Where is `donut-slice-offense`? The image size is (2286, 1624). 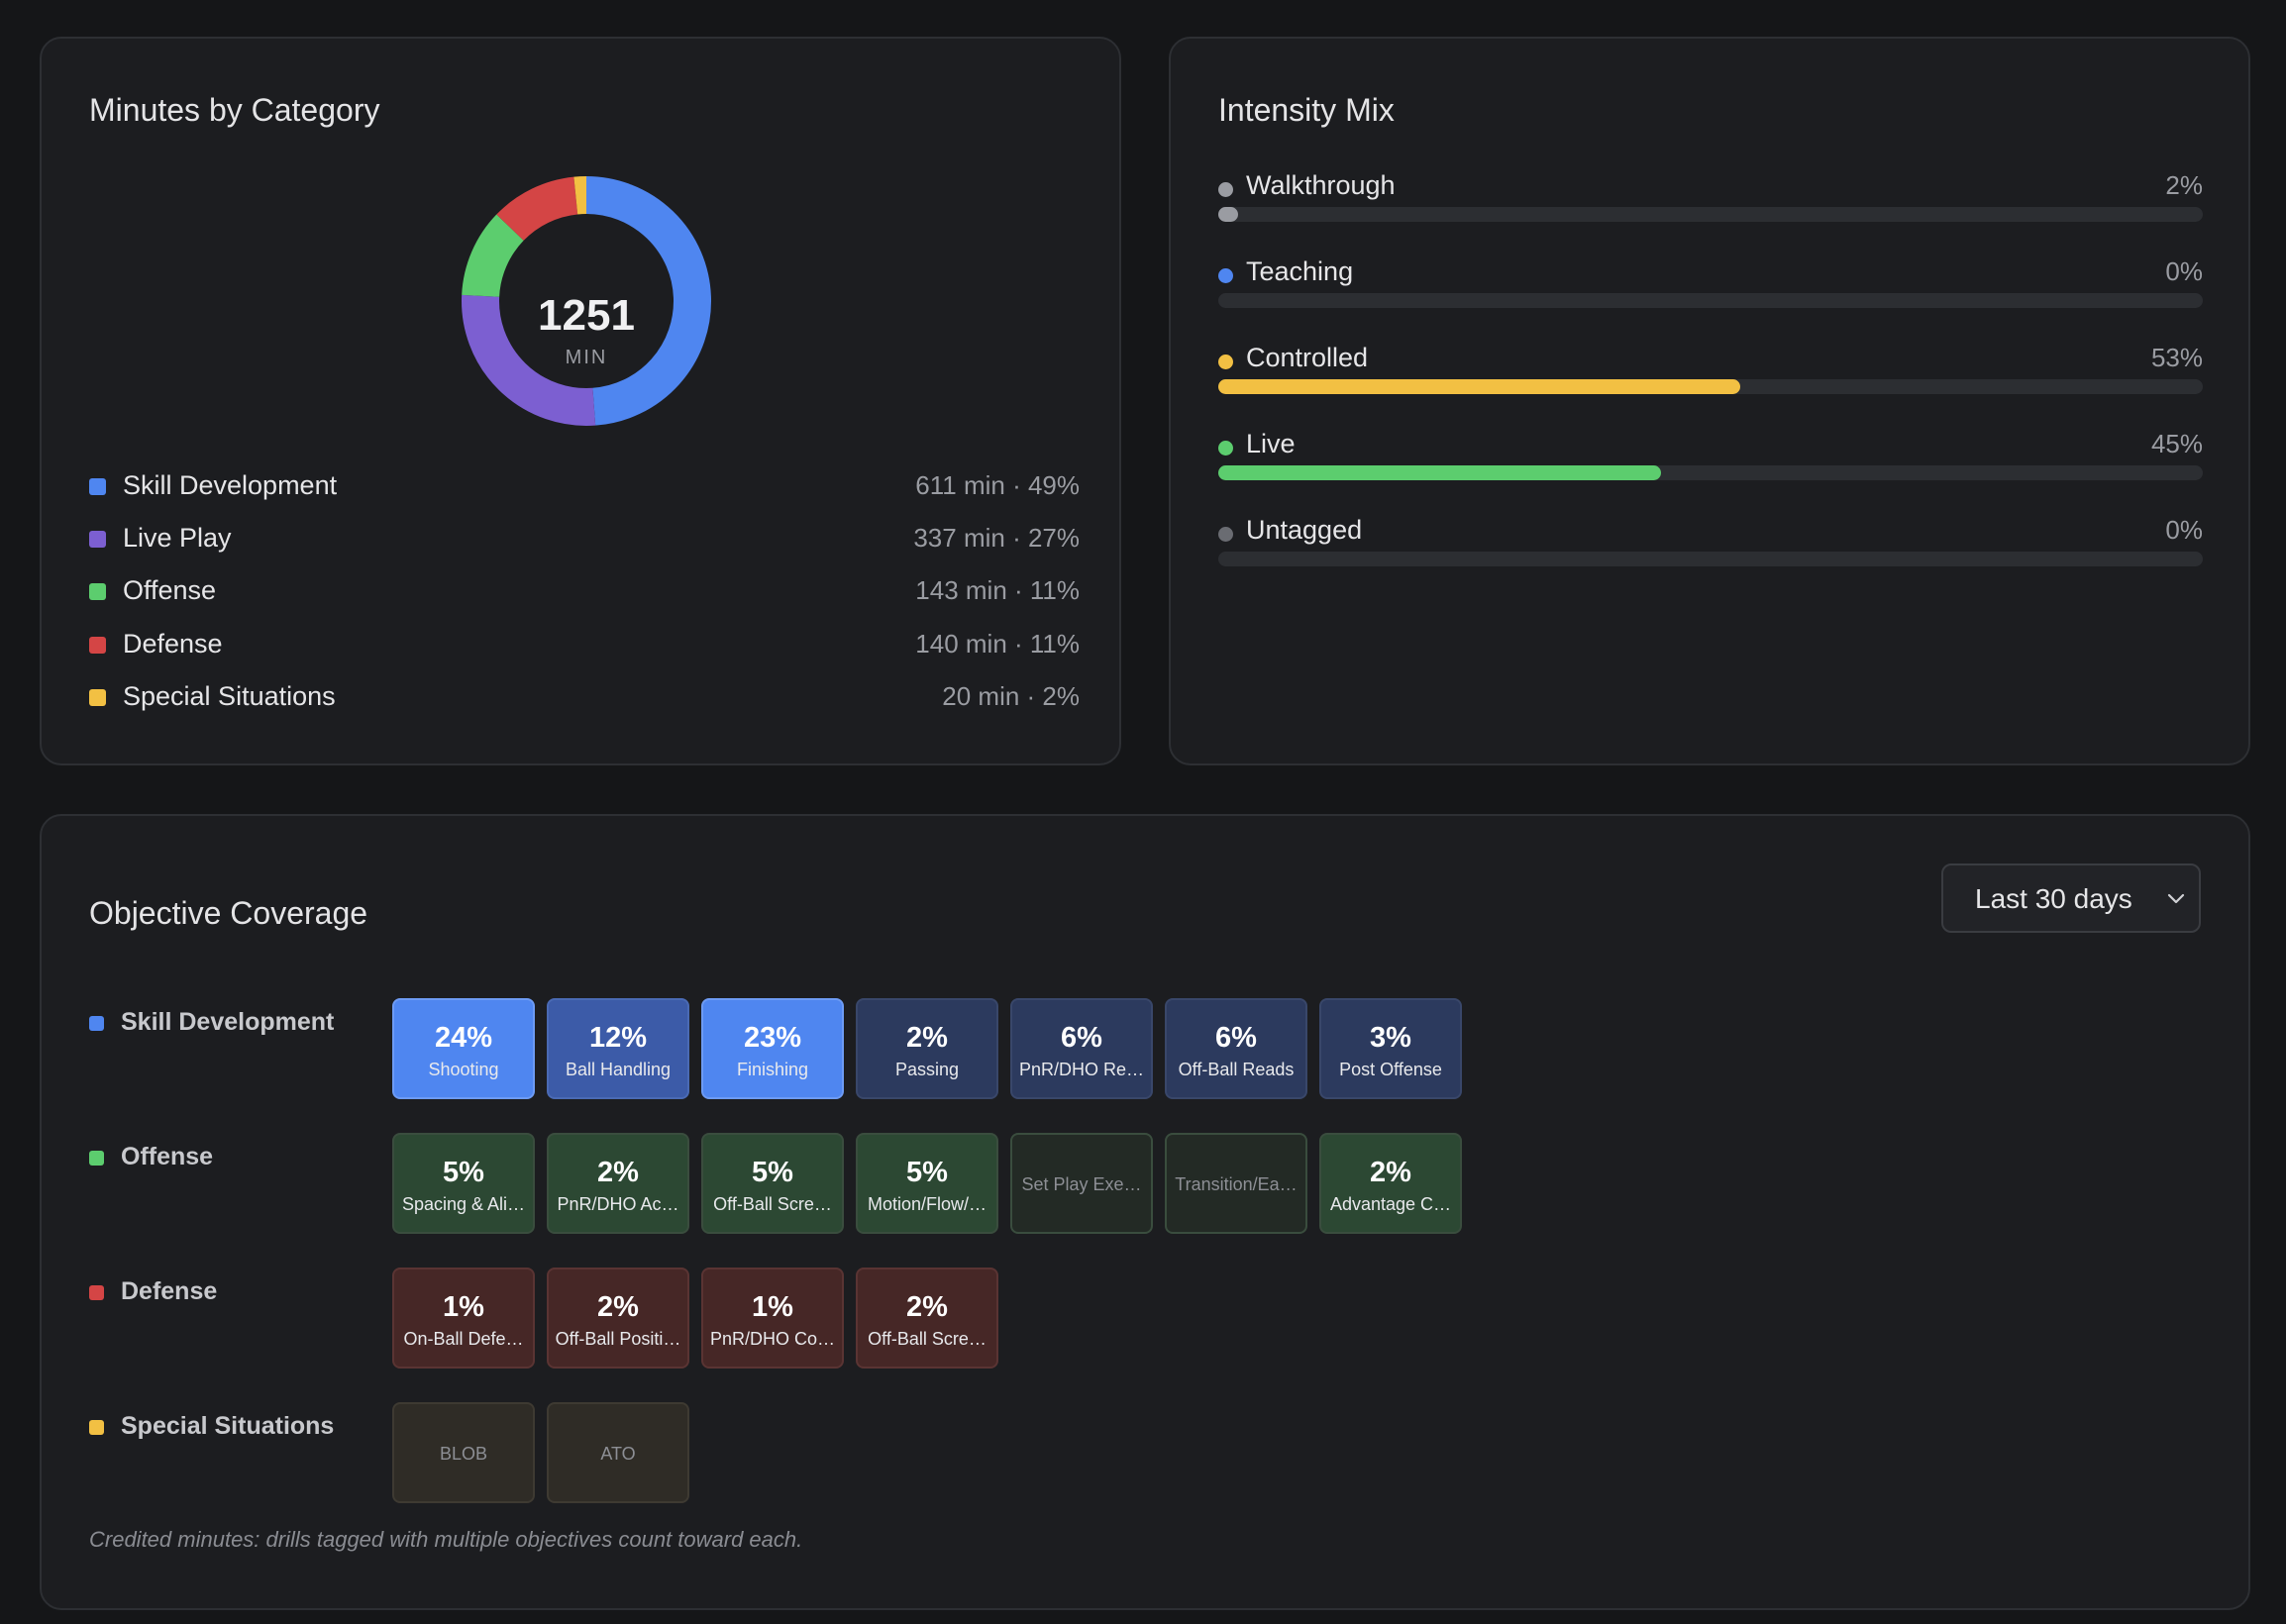 donut-slice-offense is located at coordinates (493, 256).